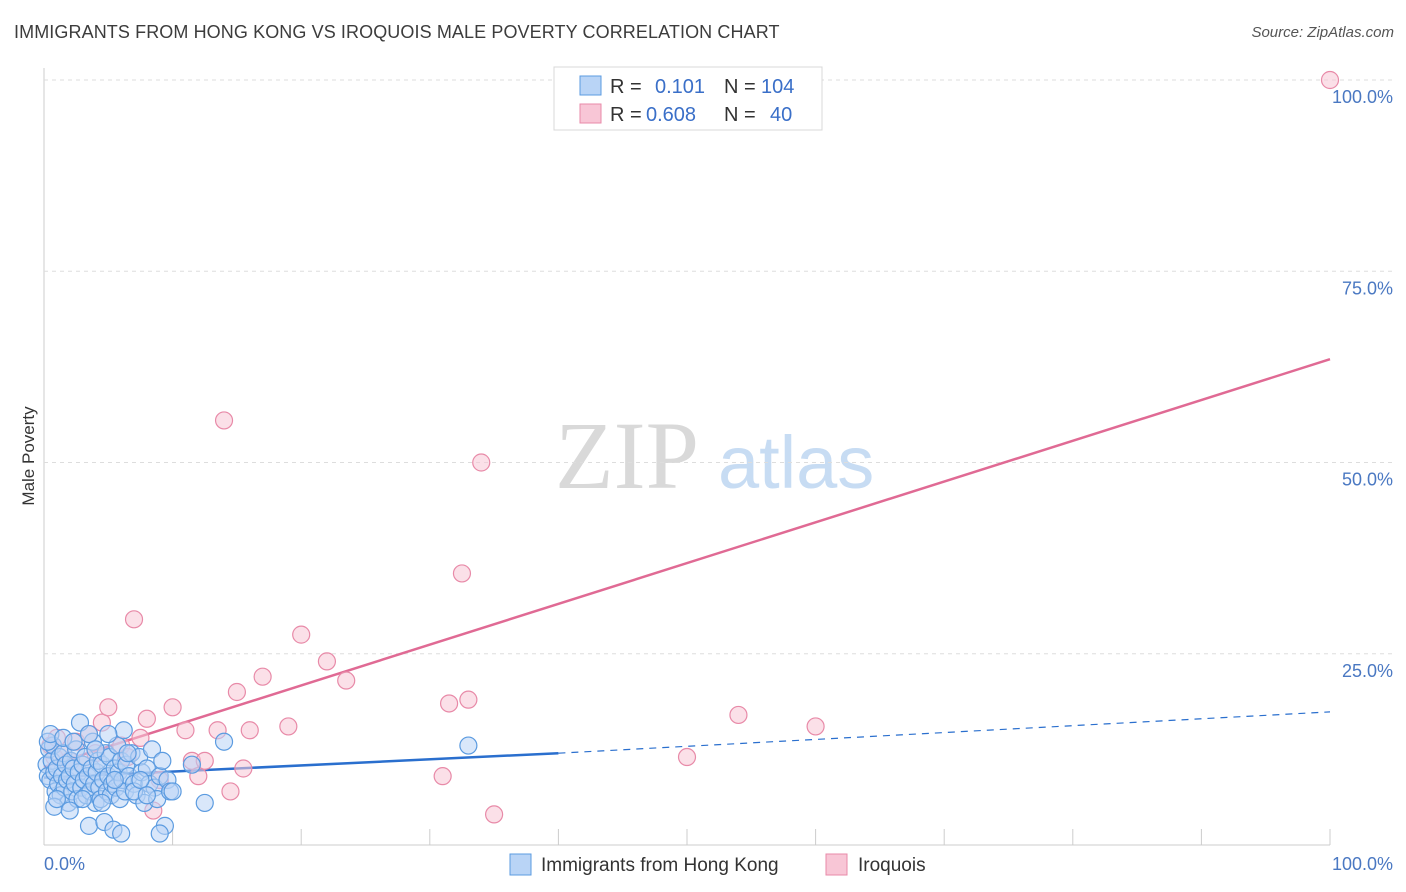 This screenshot has height=892, width=1406. What do you see at coordinates (590, 113) in the screenshot?
I see `legend-swatch-pink` at bounding box center [590, 113].